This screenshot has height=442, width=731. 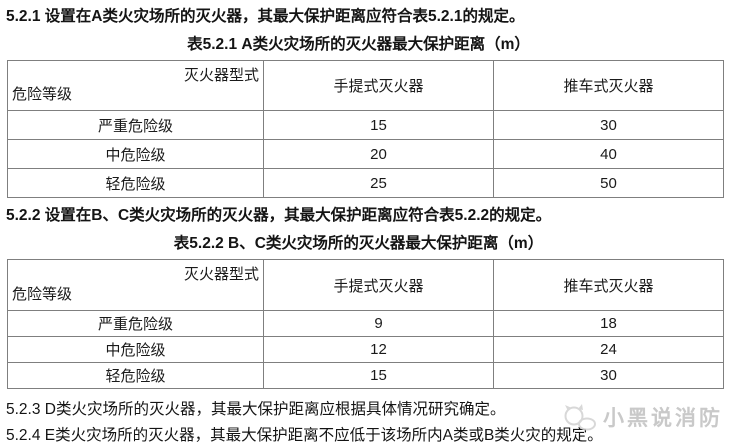 What do you see at coordinates (265, 16) in the screenshot?
I see `clause-5-2-1: 5.2.1 设置在A类火灾场所的灭火器，其最大保护距离应符合表5.2.1的规定。` at bounding box center [265, 16].